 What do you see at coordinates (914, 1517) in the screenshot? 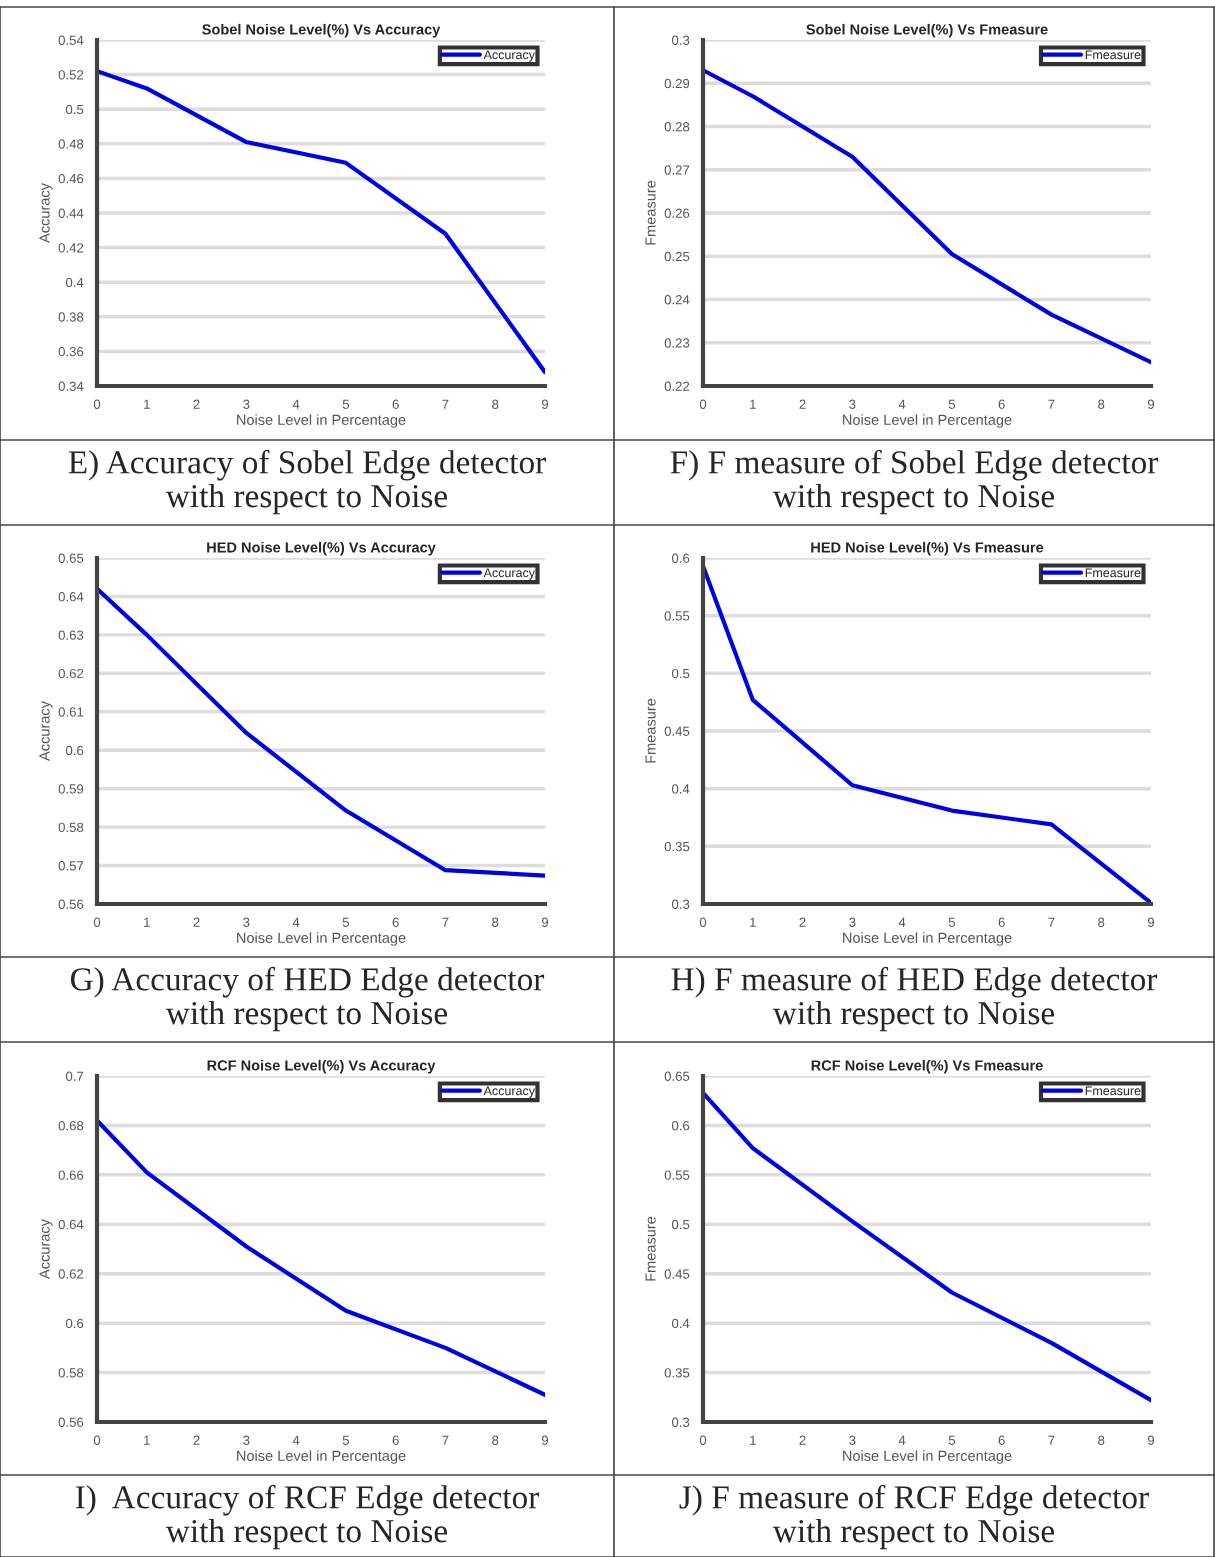
I see `text: J) F measure of RCF Edge detector with respect to Noise` at bounding box center [914, 1517].